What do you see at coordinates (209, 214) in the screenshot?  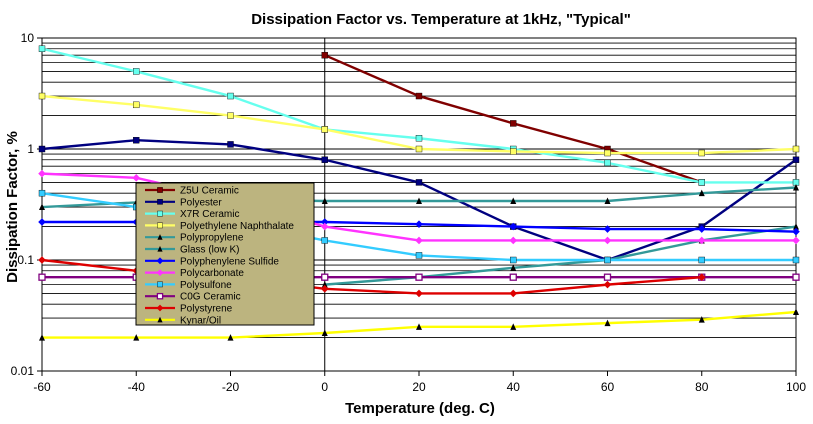 I see `legend-label: X7R Ceramic` at bounding box center [209, 214].